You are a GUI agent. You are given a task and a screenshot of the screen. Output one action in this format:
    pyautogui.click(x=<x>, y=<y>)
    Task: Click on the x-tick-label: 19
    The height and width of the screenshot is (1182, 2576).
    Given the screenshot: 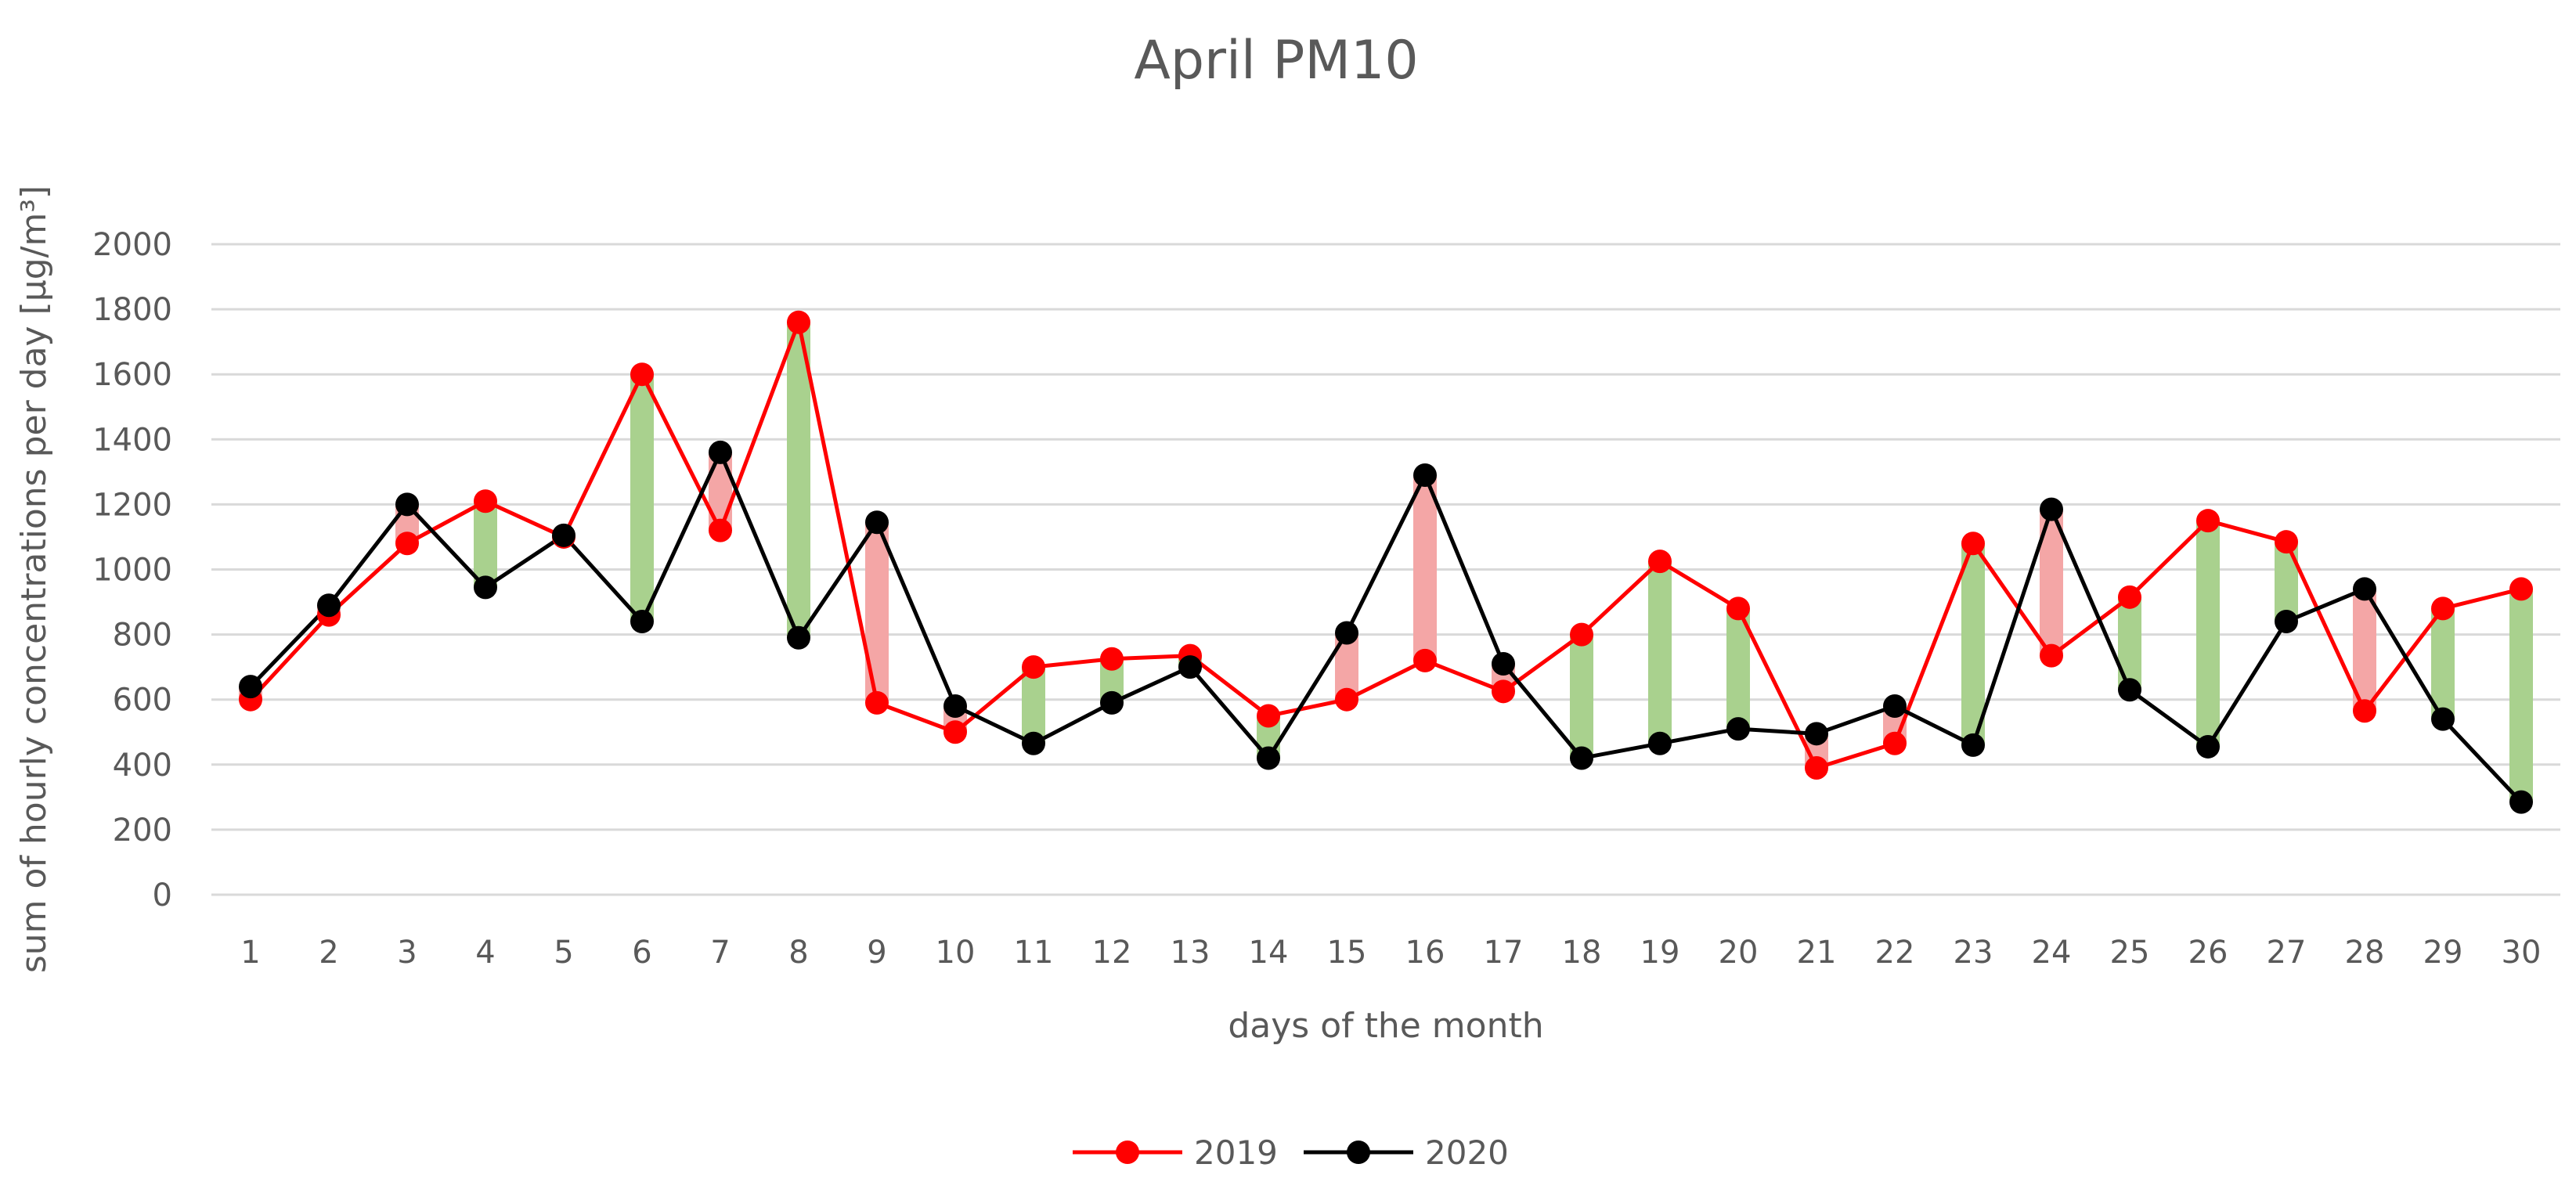 What is the action you would take?
    pyautogui.click(x=1660, y=953)
    